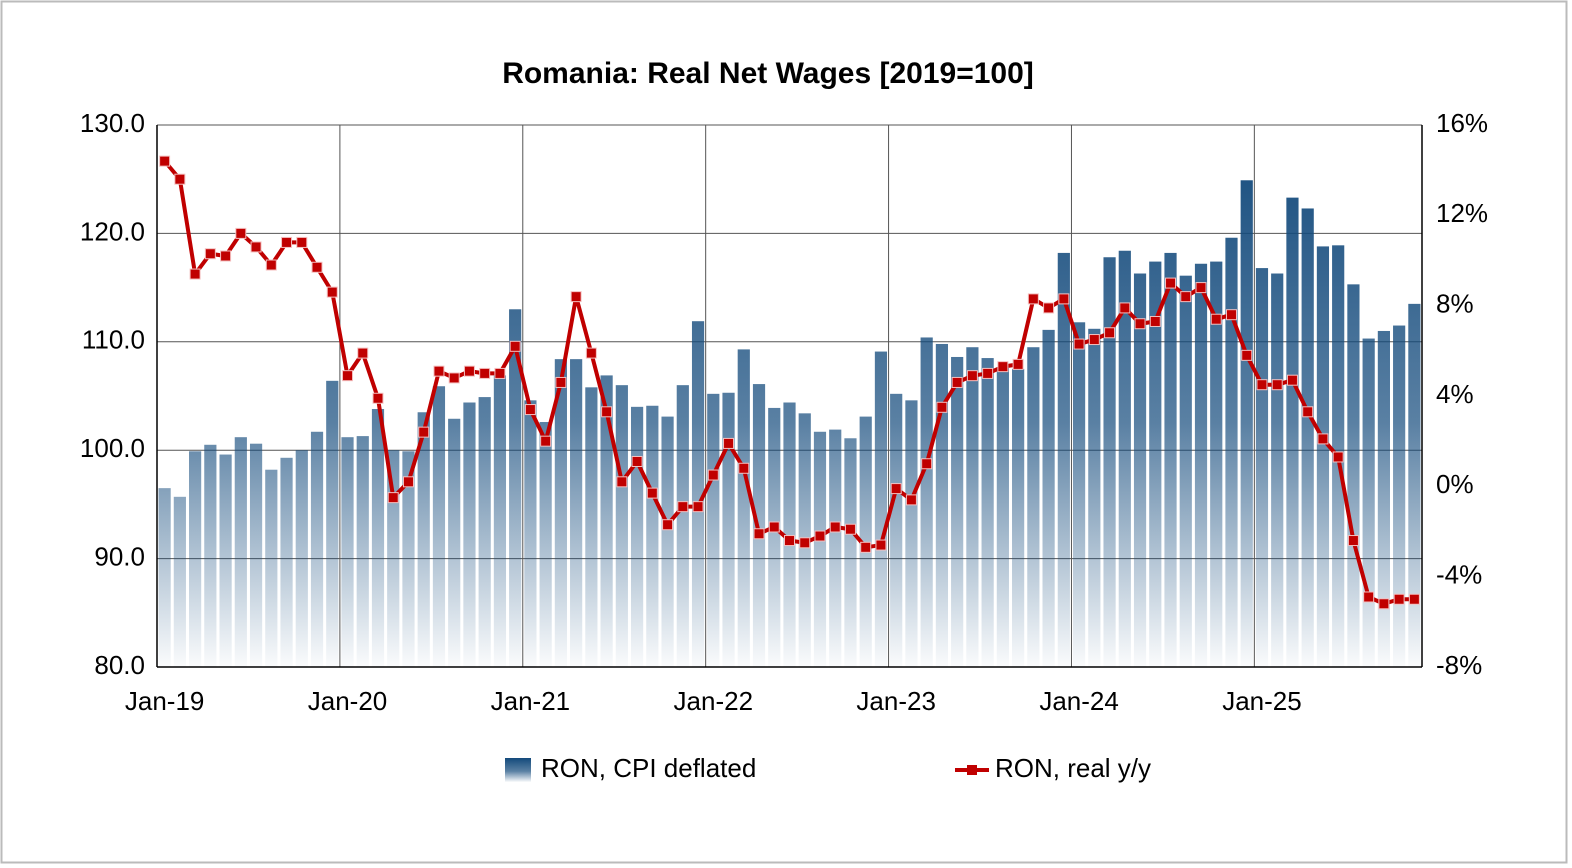 Image resolution: width=1572 pixels, height=868 pixels. Describe the element at coordinates (1079, 701) in the screenshot. I see `x-tick-label: Jan-24` at that location.